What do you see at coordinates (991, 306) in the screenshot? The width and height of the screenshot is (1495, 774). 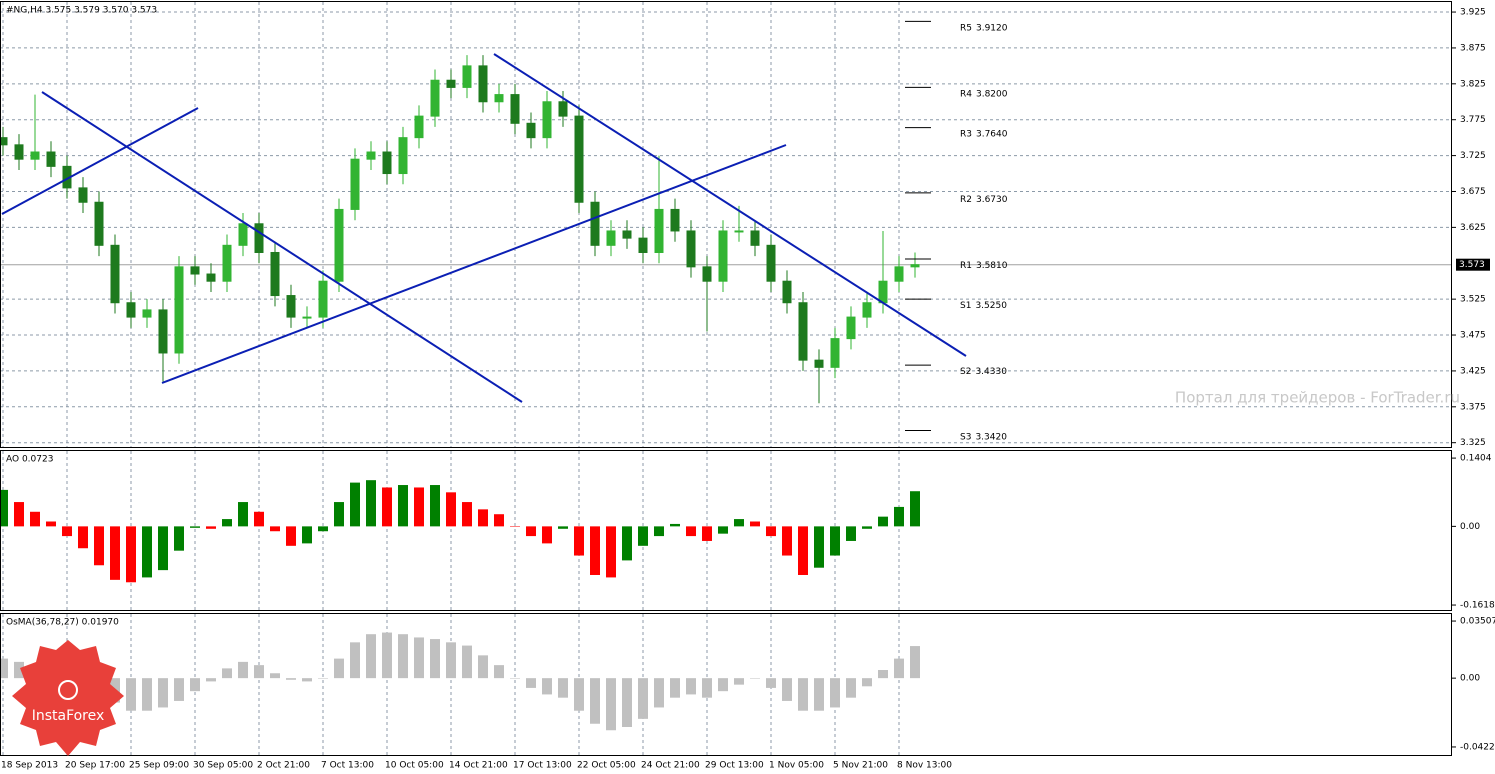 I see `pivot-value: 3.5250` at bounding box center [991, 306].